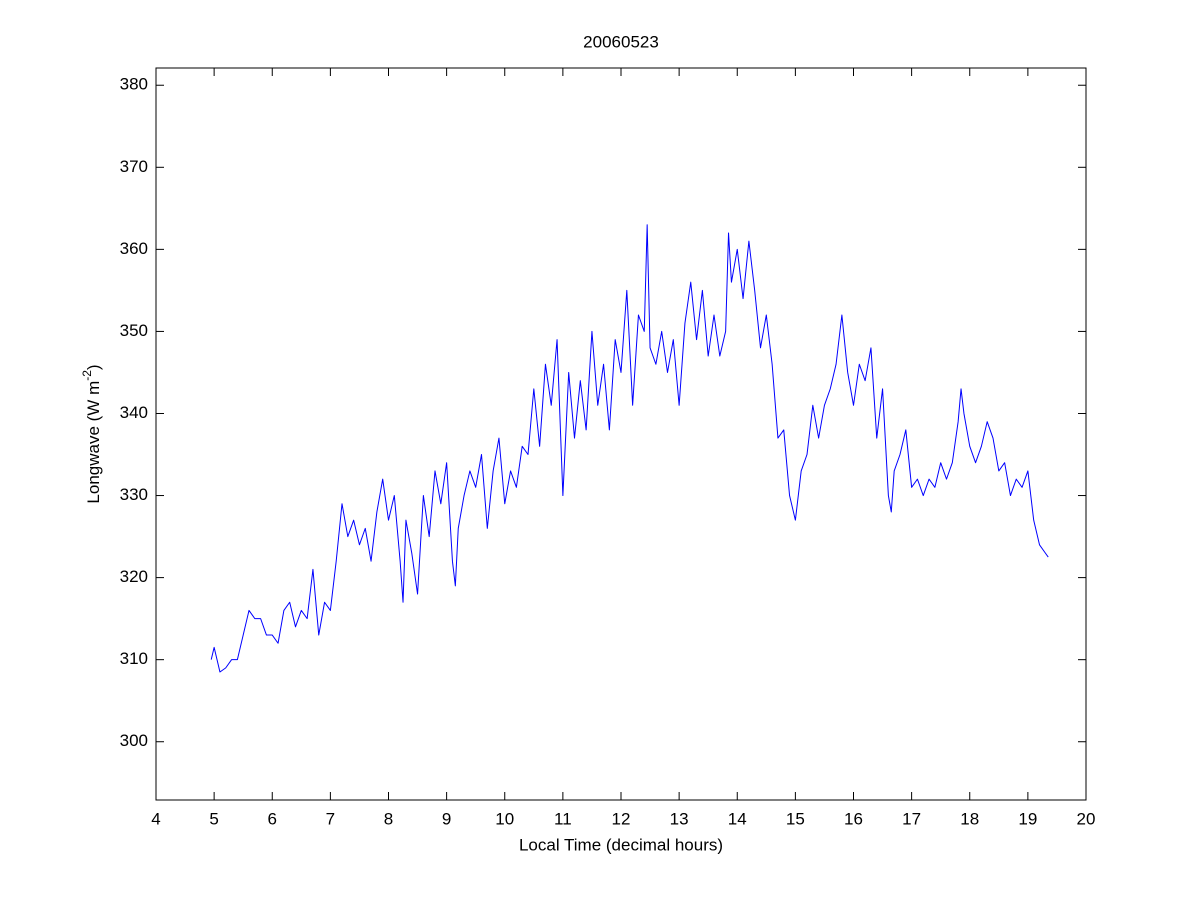 The width and height of the screenshot is (1200, 900). I want to click on x-tick-label: 12, so click(621, 818).